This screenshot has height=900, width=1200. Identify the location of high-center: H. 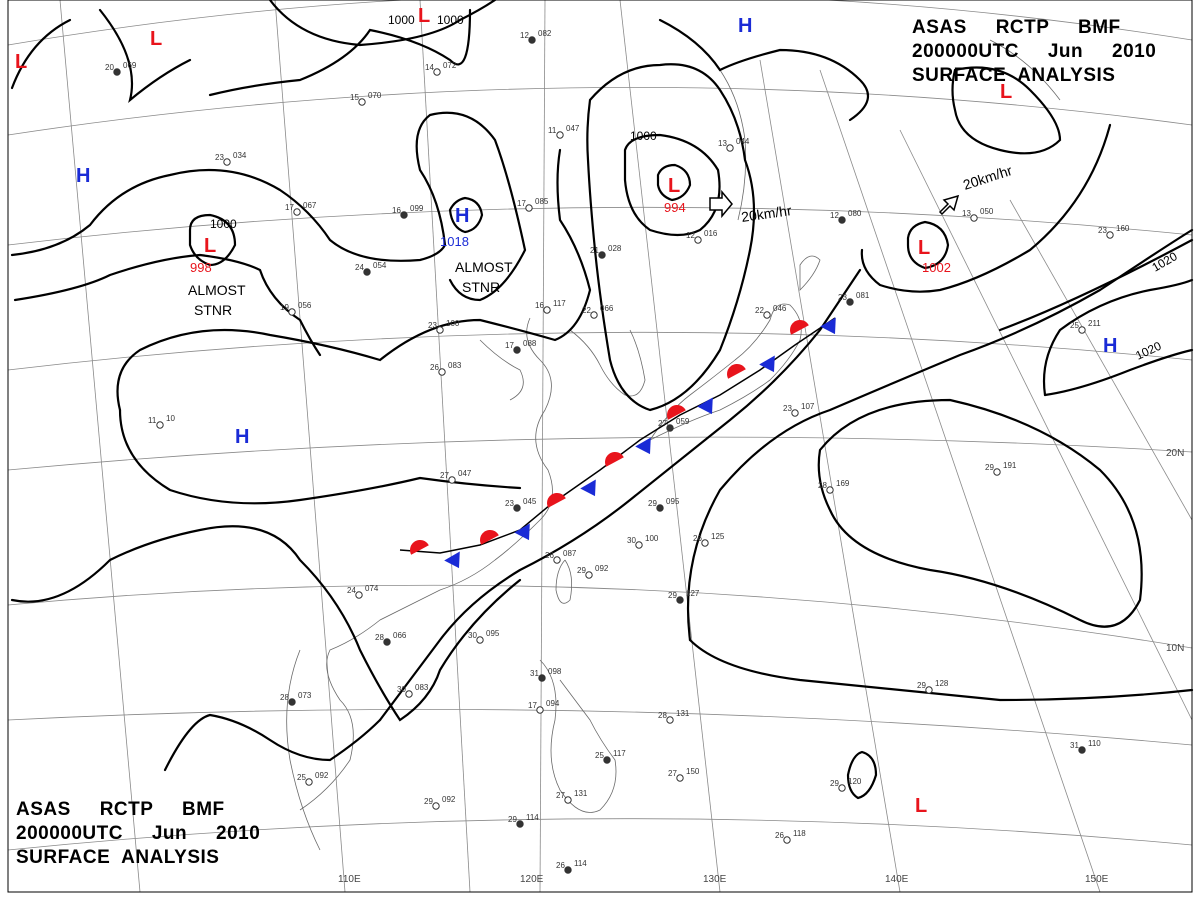
(83, 176).